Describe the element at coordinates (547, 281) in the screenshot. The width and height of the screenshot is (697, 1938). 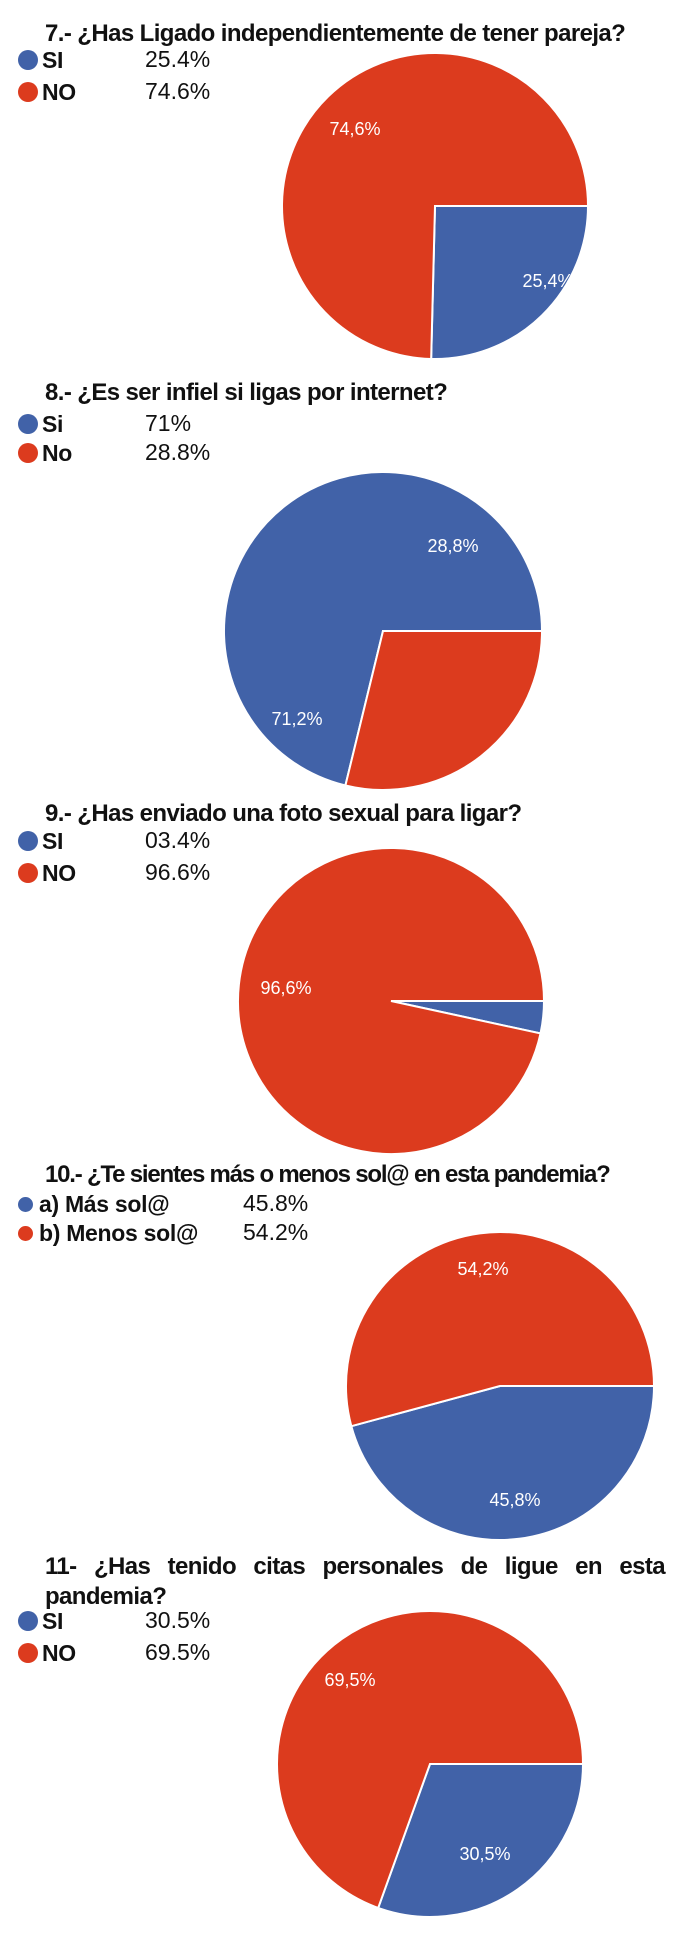
I see `pie-data-label: 25,4%` at that location.